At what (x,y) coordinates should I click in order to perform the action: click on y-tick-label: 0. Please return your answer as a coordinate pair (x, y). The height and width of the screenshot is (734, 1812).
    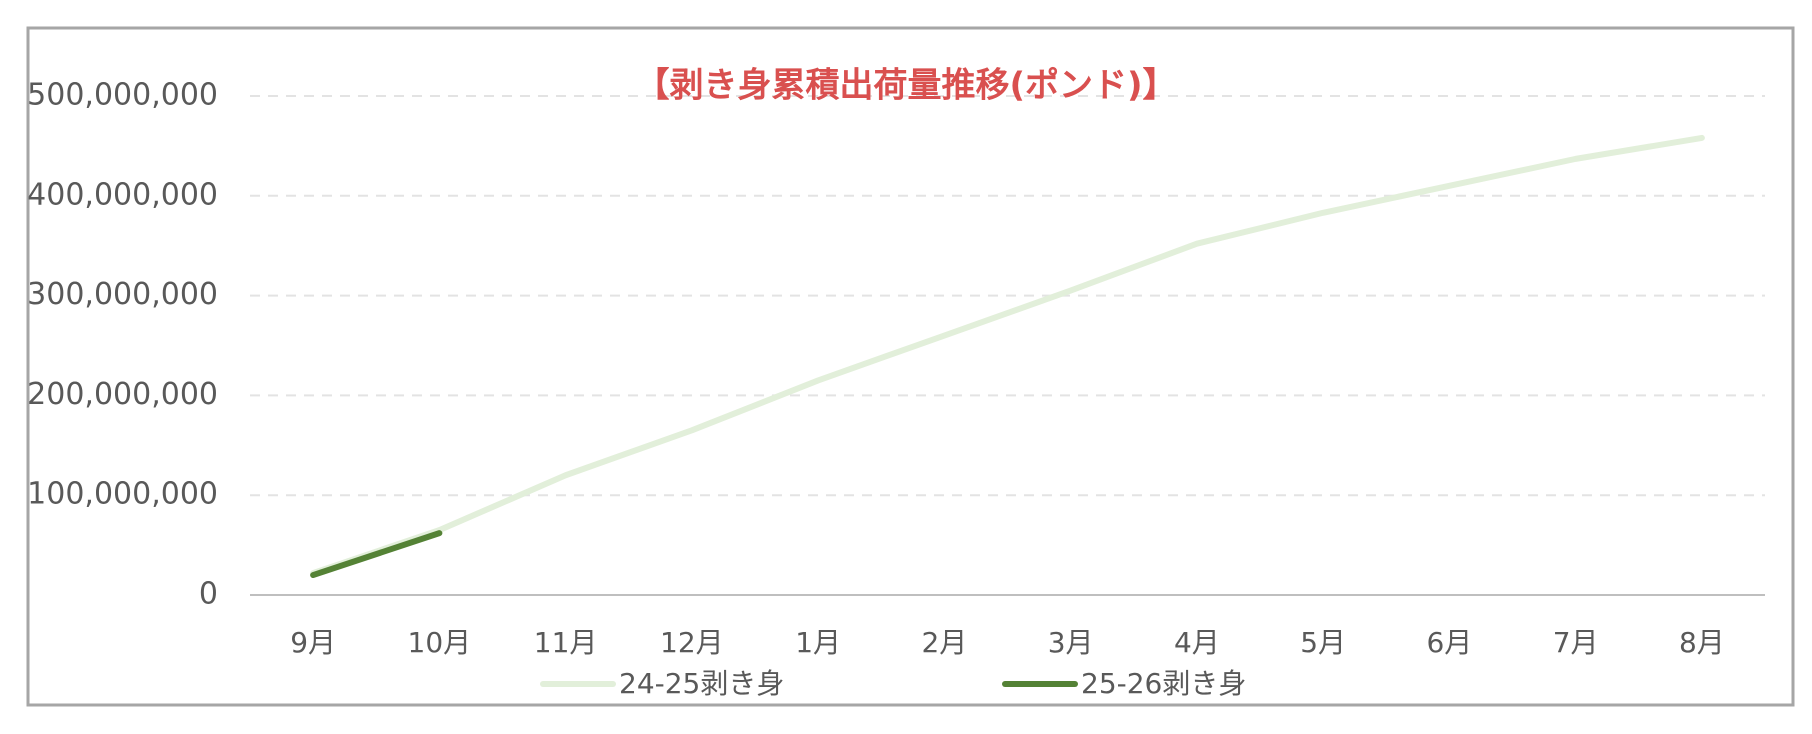
    Looking at the image, I should click on (208, 594).